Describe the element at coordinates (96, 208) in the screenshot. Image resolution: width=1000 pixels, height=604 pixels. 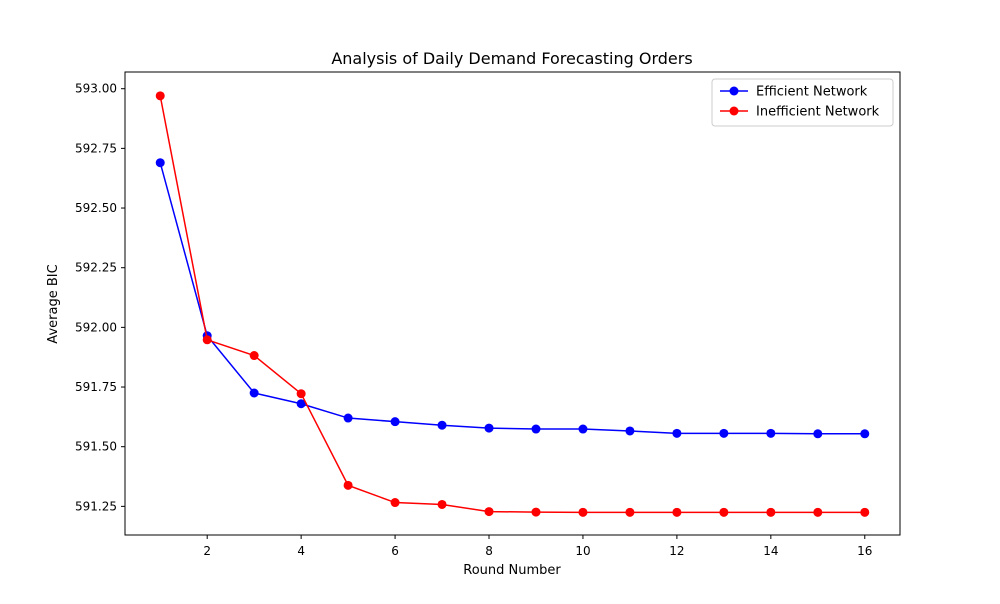
I see `y-tick-label: 592.50` at that location.